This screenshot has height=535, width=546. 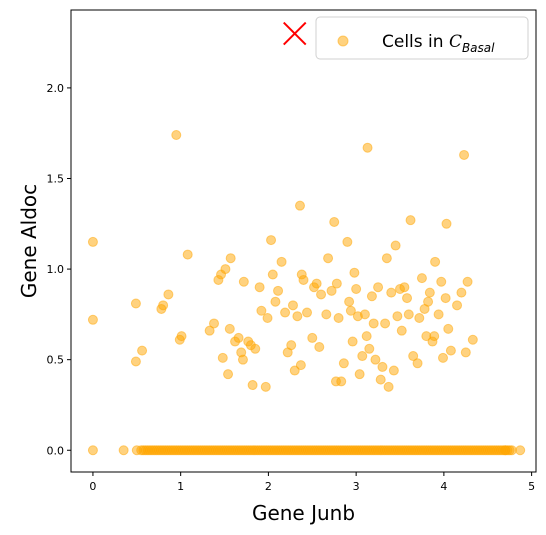 I want to click on y-tick-label: 2.0, so click(x=56, y=88).